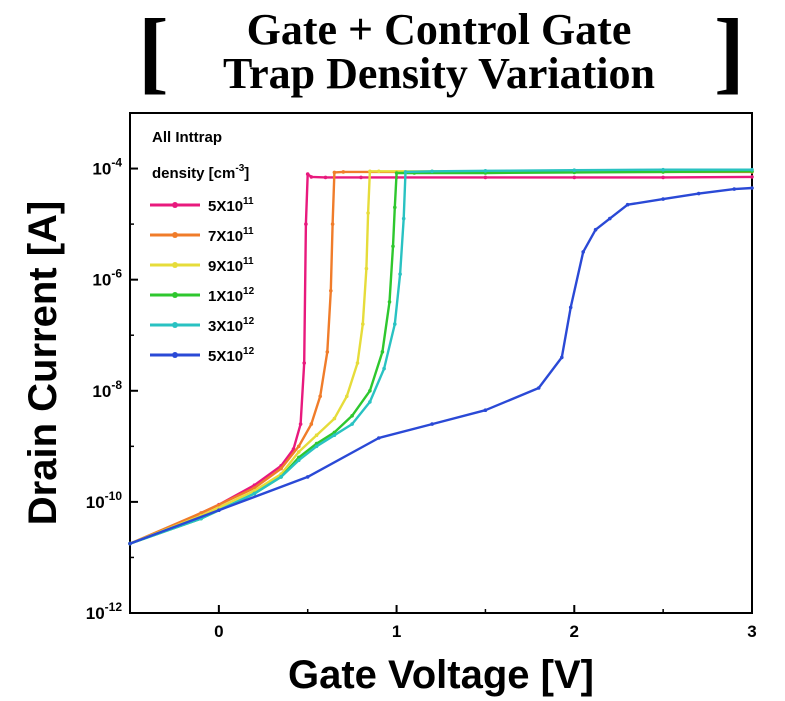 The width and height of the screenshot is (785, 701). Describe the element at coordinates (43, 363) in the screenshot. I see `y-axis-title: Drain Current [A]` at that location.